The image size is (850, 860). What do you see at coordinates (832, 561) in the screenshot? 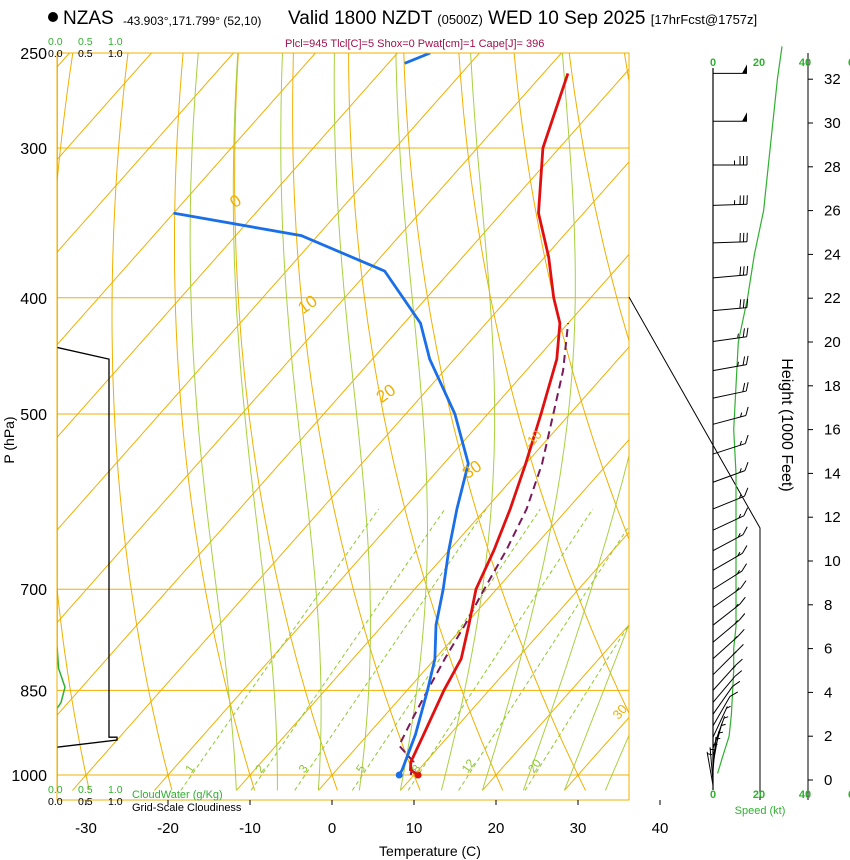
I see `height-tick-label: 10` at bounding box center [832, 561].